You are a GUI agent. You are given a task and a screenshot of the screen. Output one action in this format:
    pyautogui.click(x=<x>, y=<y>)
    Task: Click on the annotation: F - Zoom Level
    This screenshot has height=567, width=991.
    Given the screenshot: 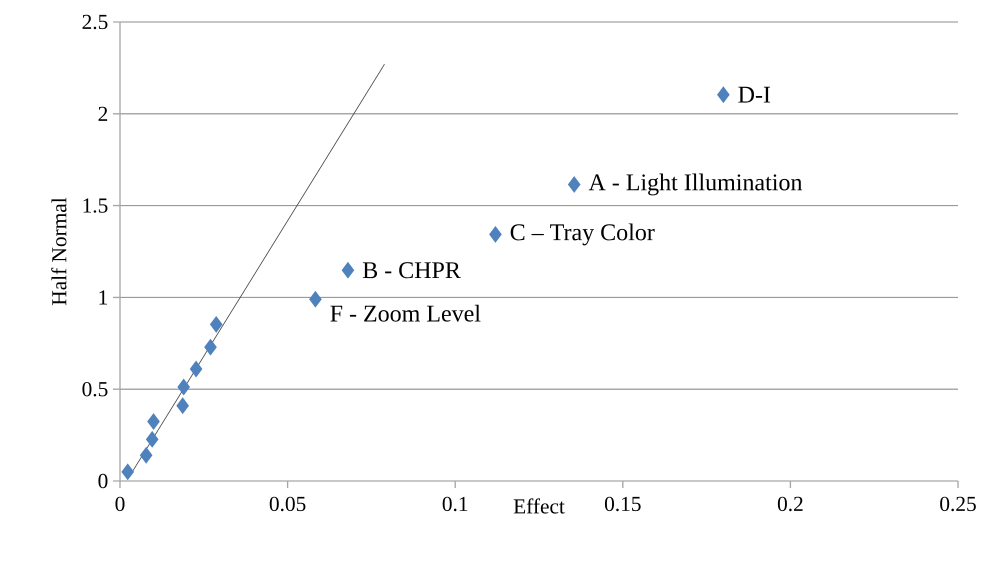 What is the action you would take?
    pyautogui.click(x=405, y=313)
    